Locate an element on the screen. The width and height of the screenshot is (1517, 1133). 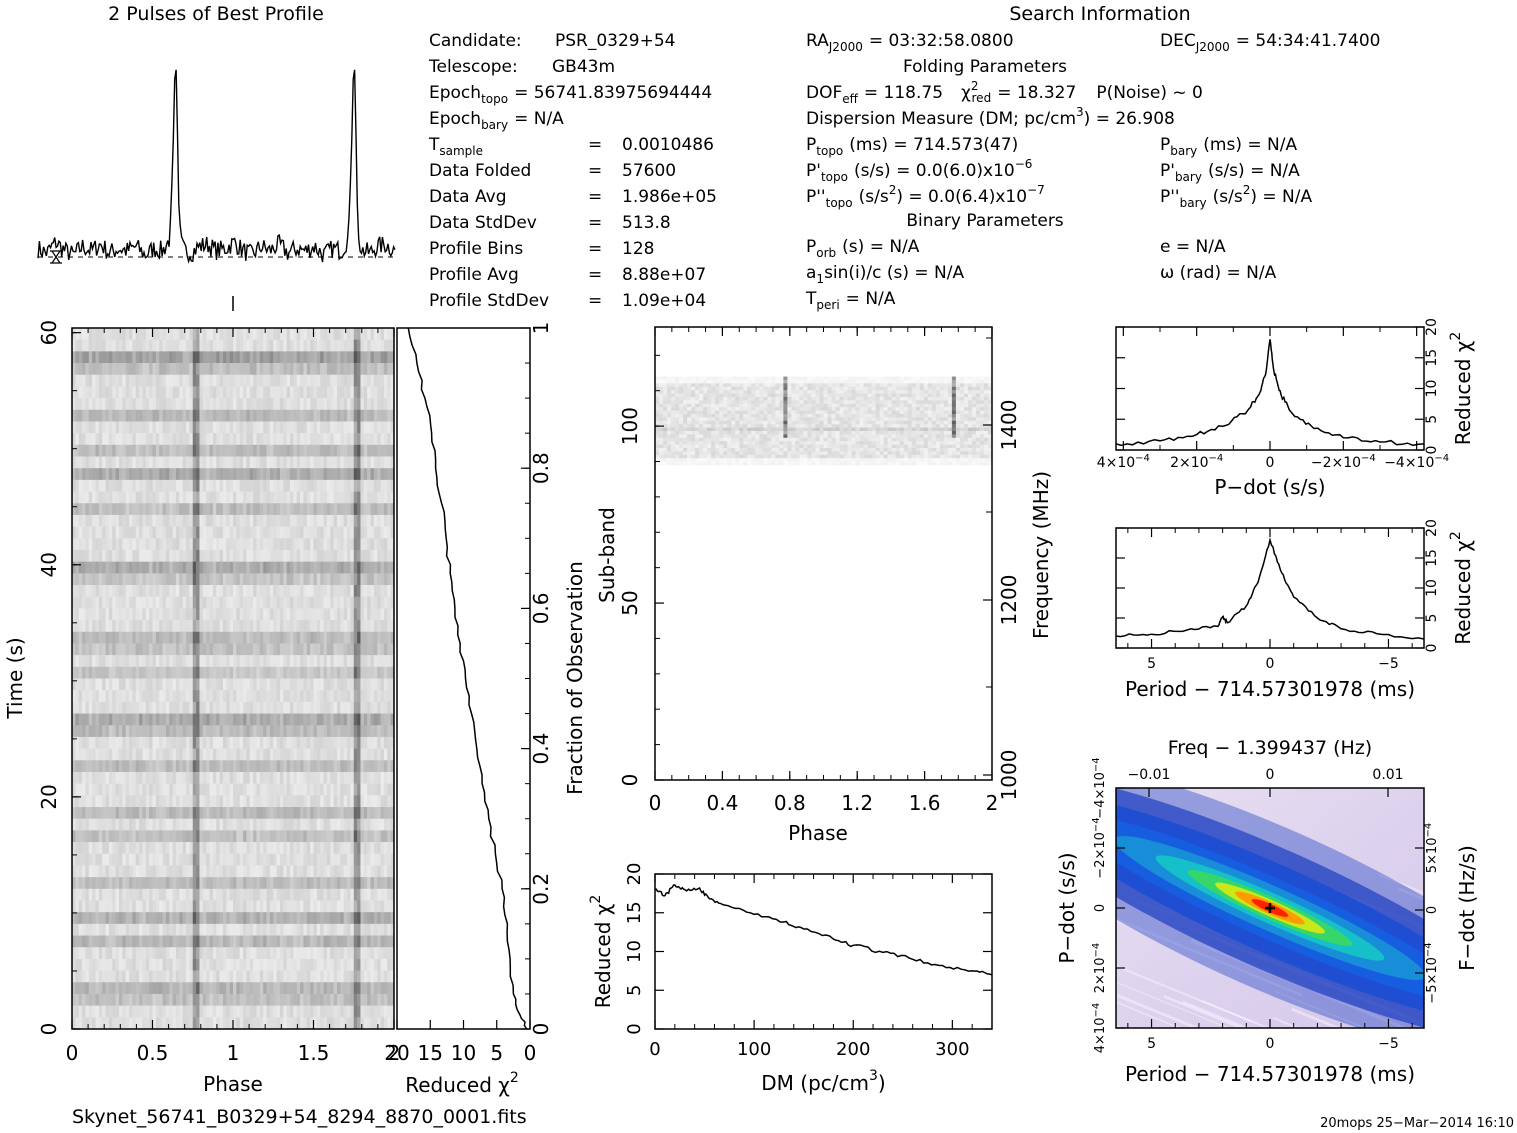
subband-xtick: 0.8 is located at coordinates (790, 803).